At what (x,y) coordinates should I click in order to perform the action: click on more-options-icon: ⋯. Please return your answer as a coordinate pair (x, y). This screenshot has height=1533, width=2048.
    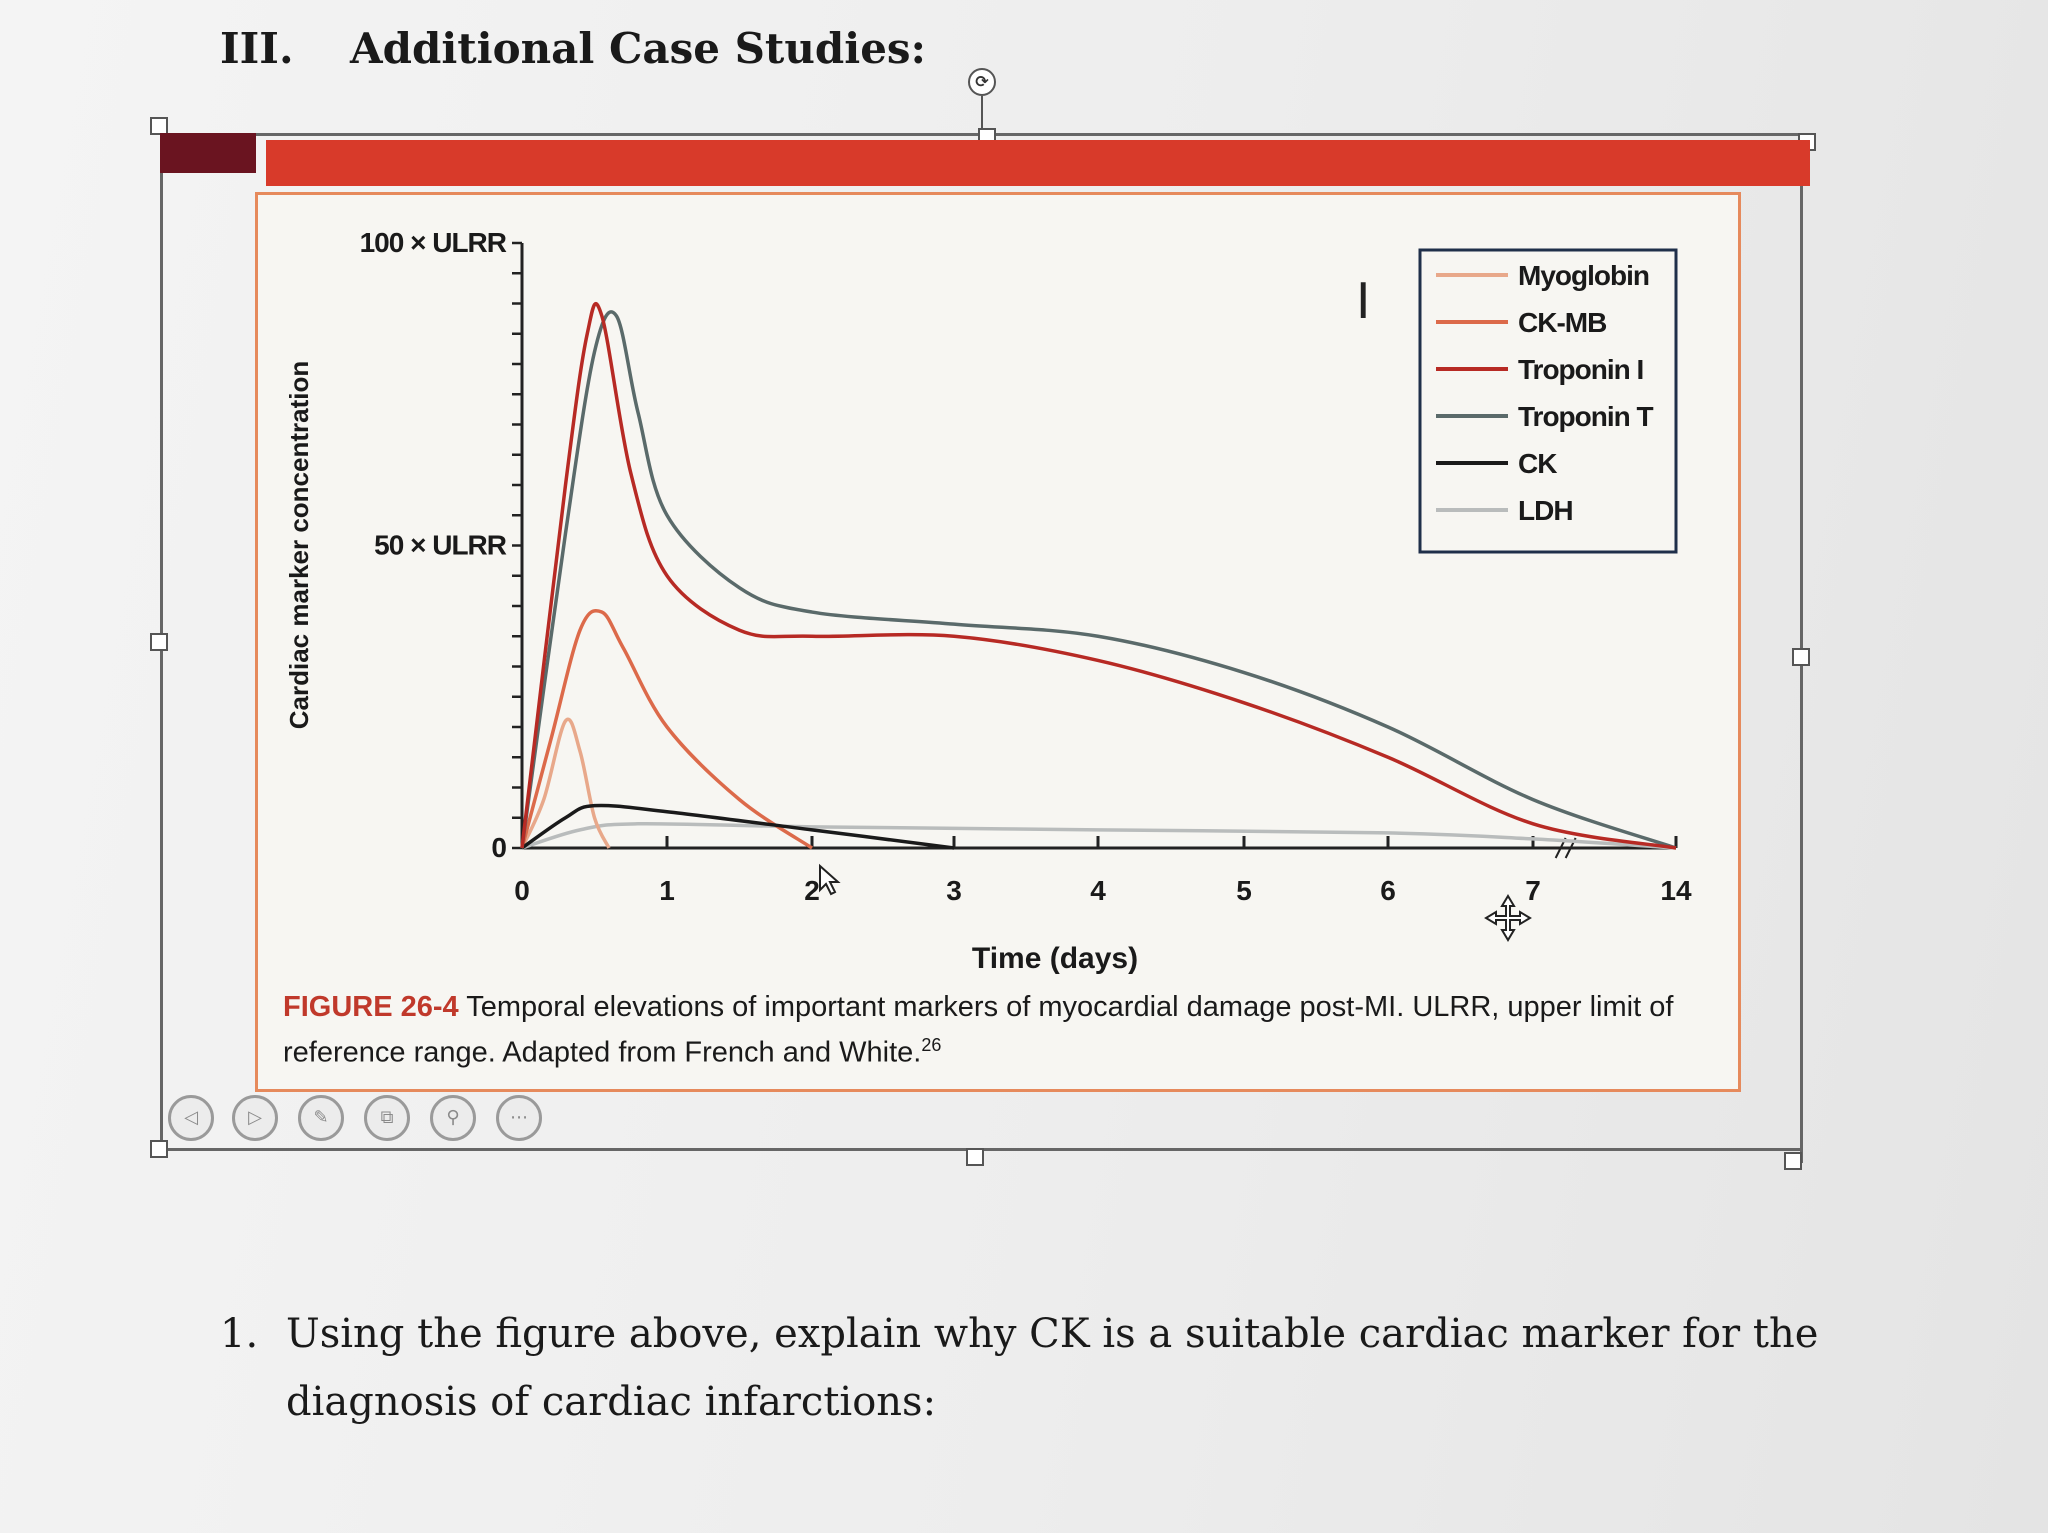
    Looking at the image, I should click on (519, 1118).